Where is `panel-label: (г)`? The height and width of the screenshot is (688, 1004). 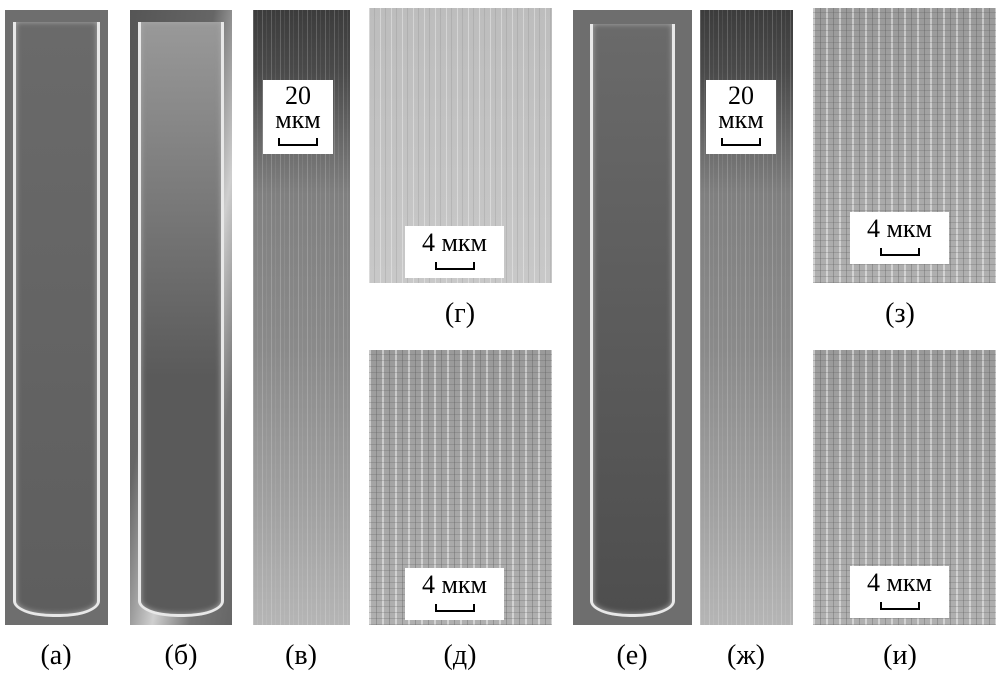
panel-label: (г) is located at coordinates (460, 313).